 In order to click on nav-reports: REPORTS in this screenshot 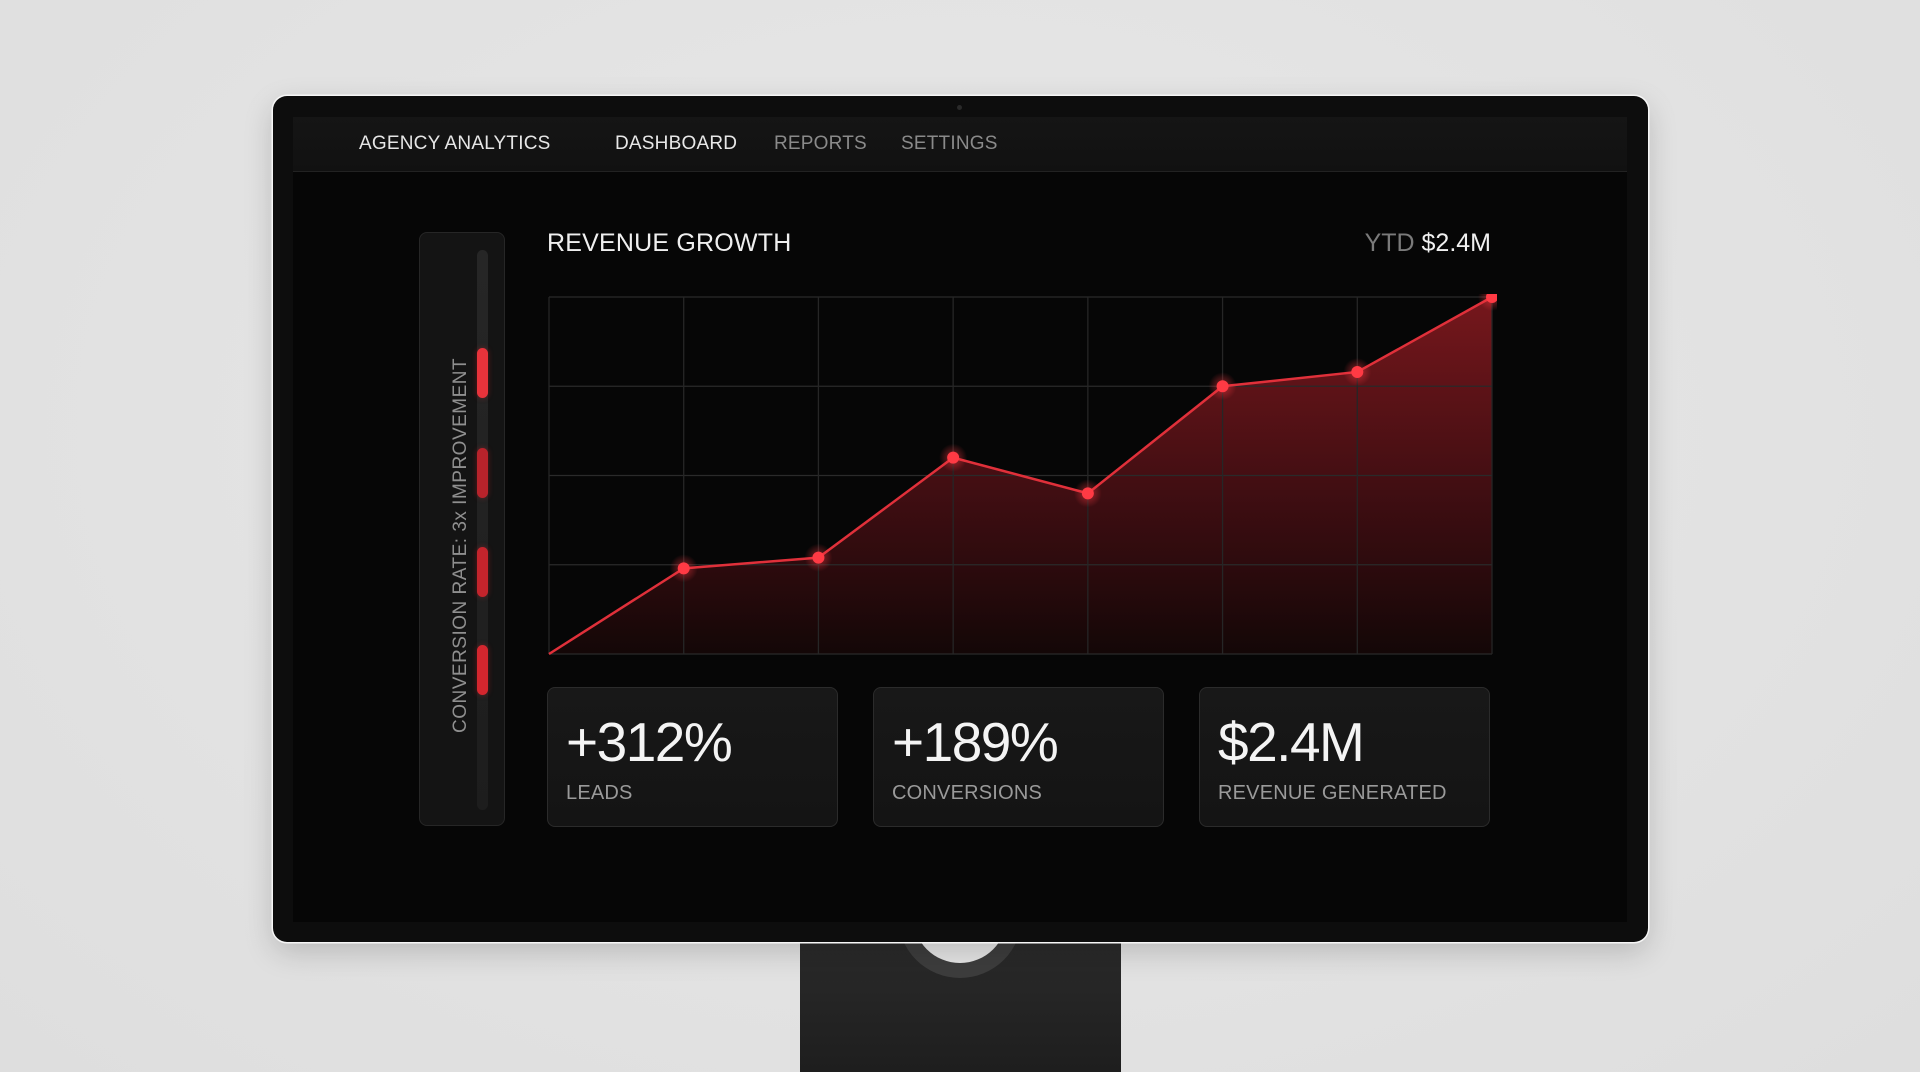, I will do `click(820, 143)`.